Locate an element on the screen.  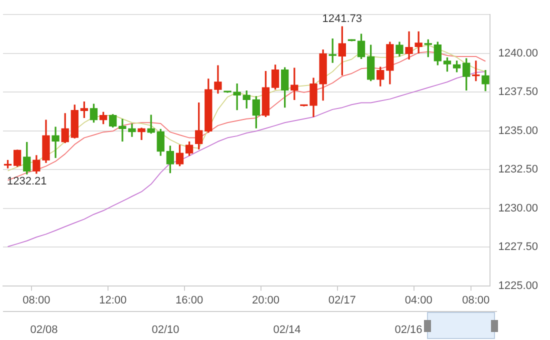
x-tick-label: 12:00 is located at coordinates (113, 300).